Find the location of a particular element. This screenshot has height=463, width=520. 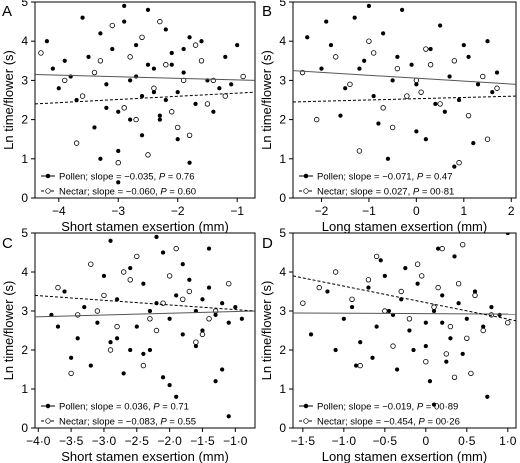

y-axis-label: Ln time/flower (s) is located at coordinates (8, 100).